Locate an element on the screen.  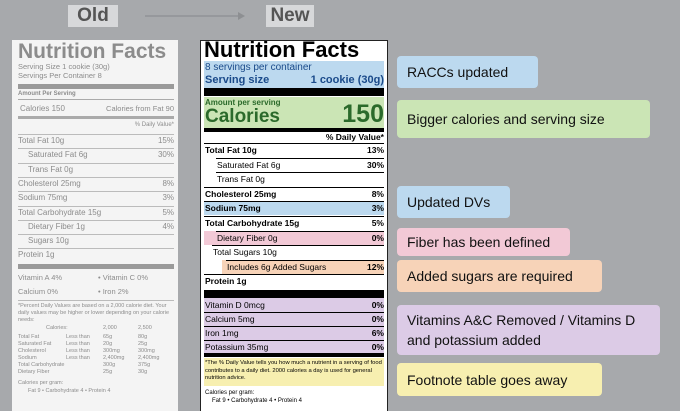
new-row-dv: 0% is located at coordinates (377, 237).